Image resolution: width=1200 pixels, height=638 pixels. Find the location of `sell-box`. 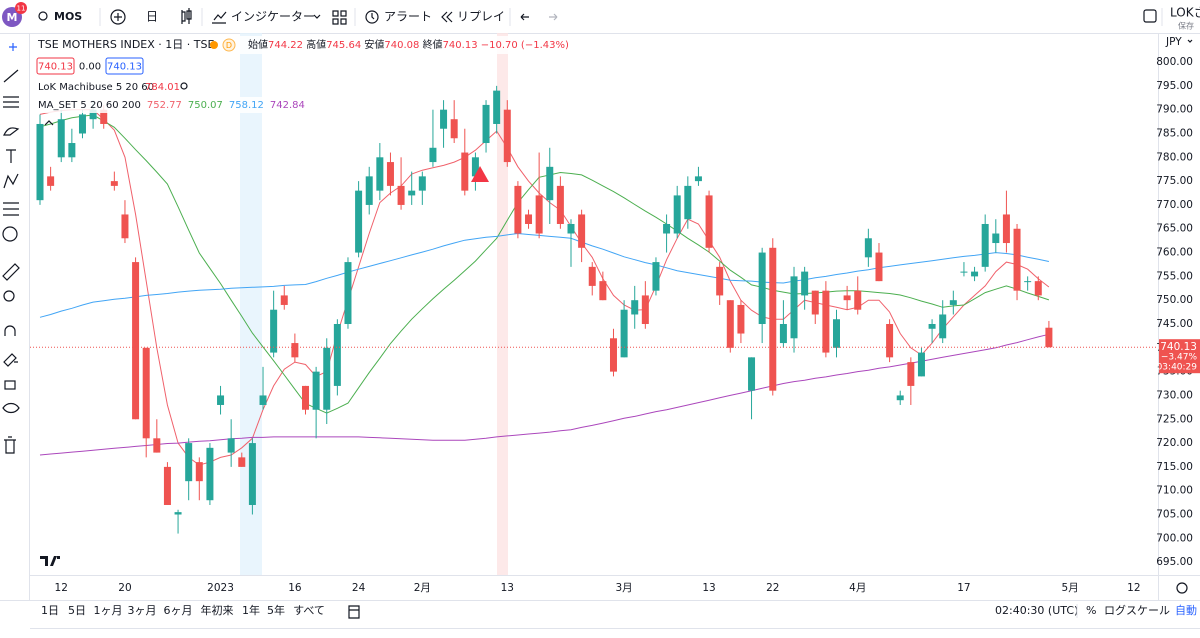

sell-box is located at coordinates (55, 66).